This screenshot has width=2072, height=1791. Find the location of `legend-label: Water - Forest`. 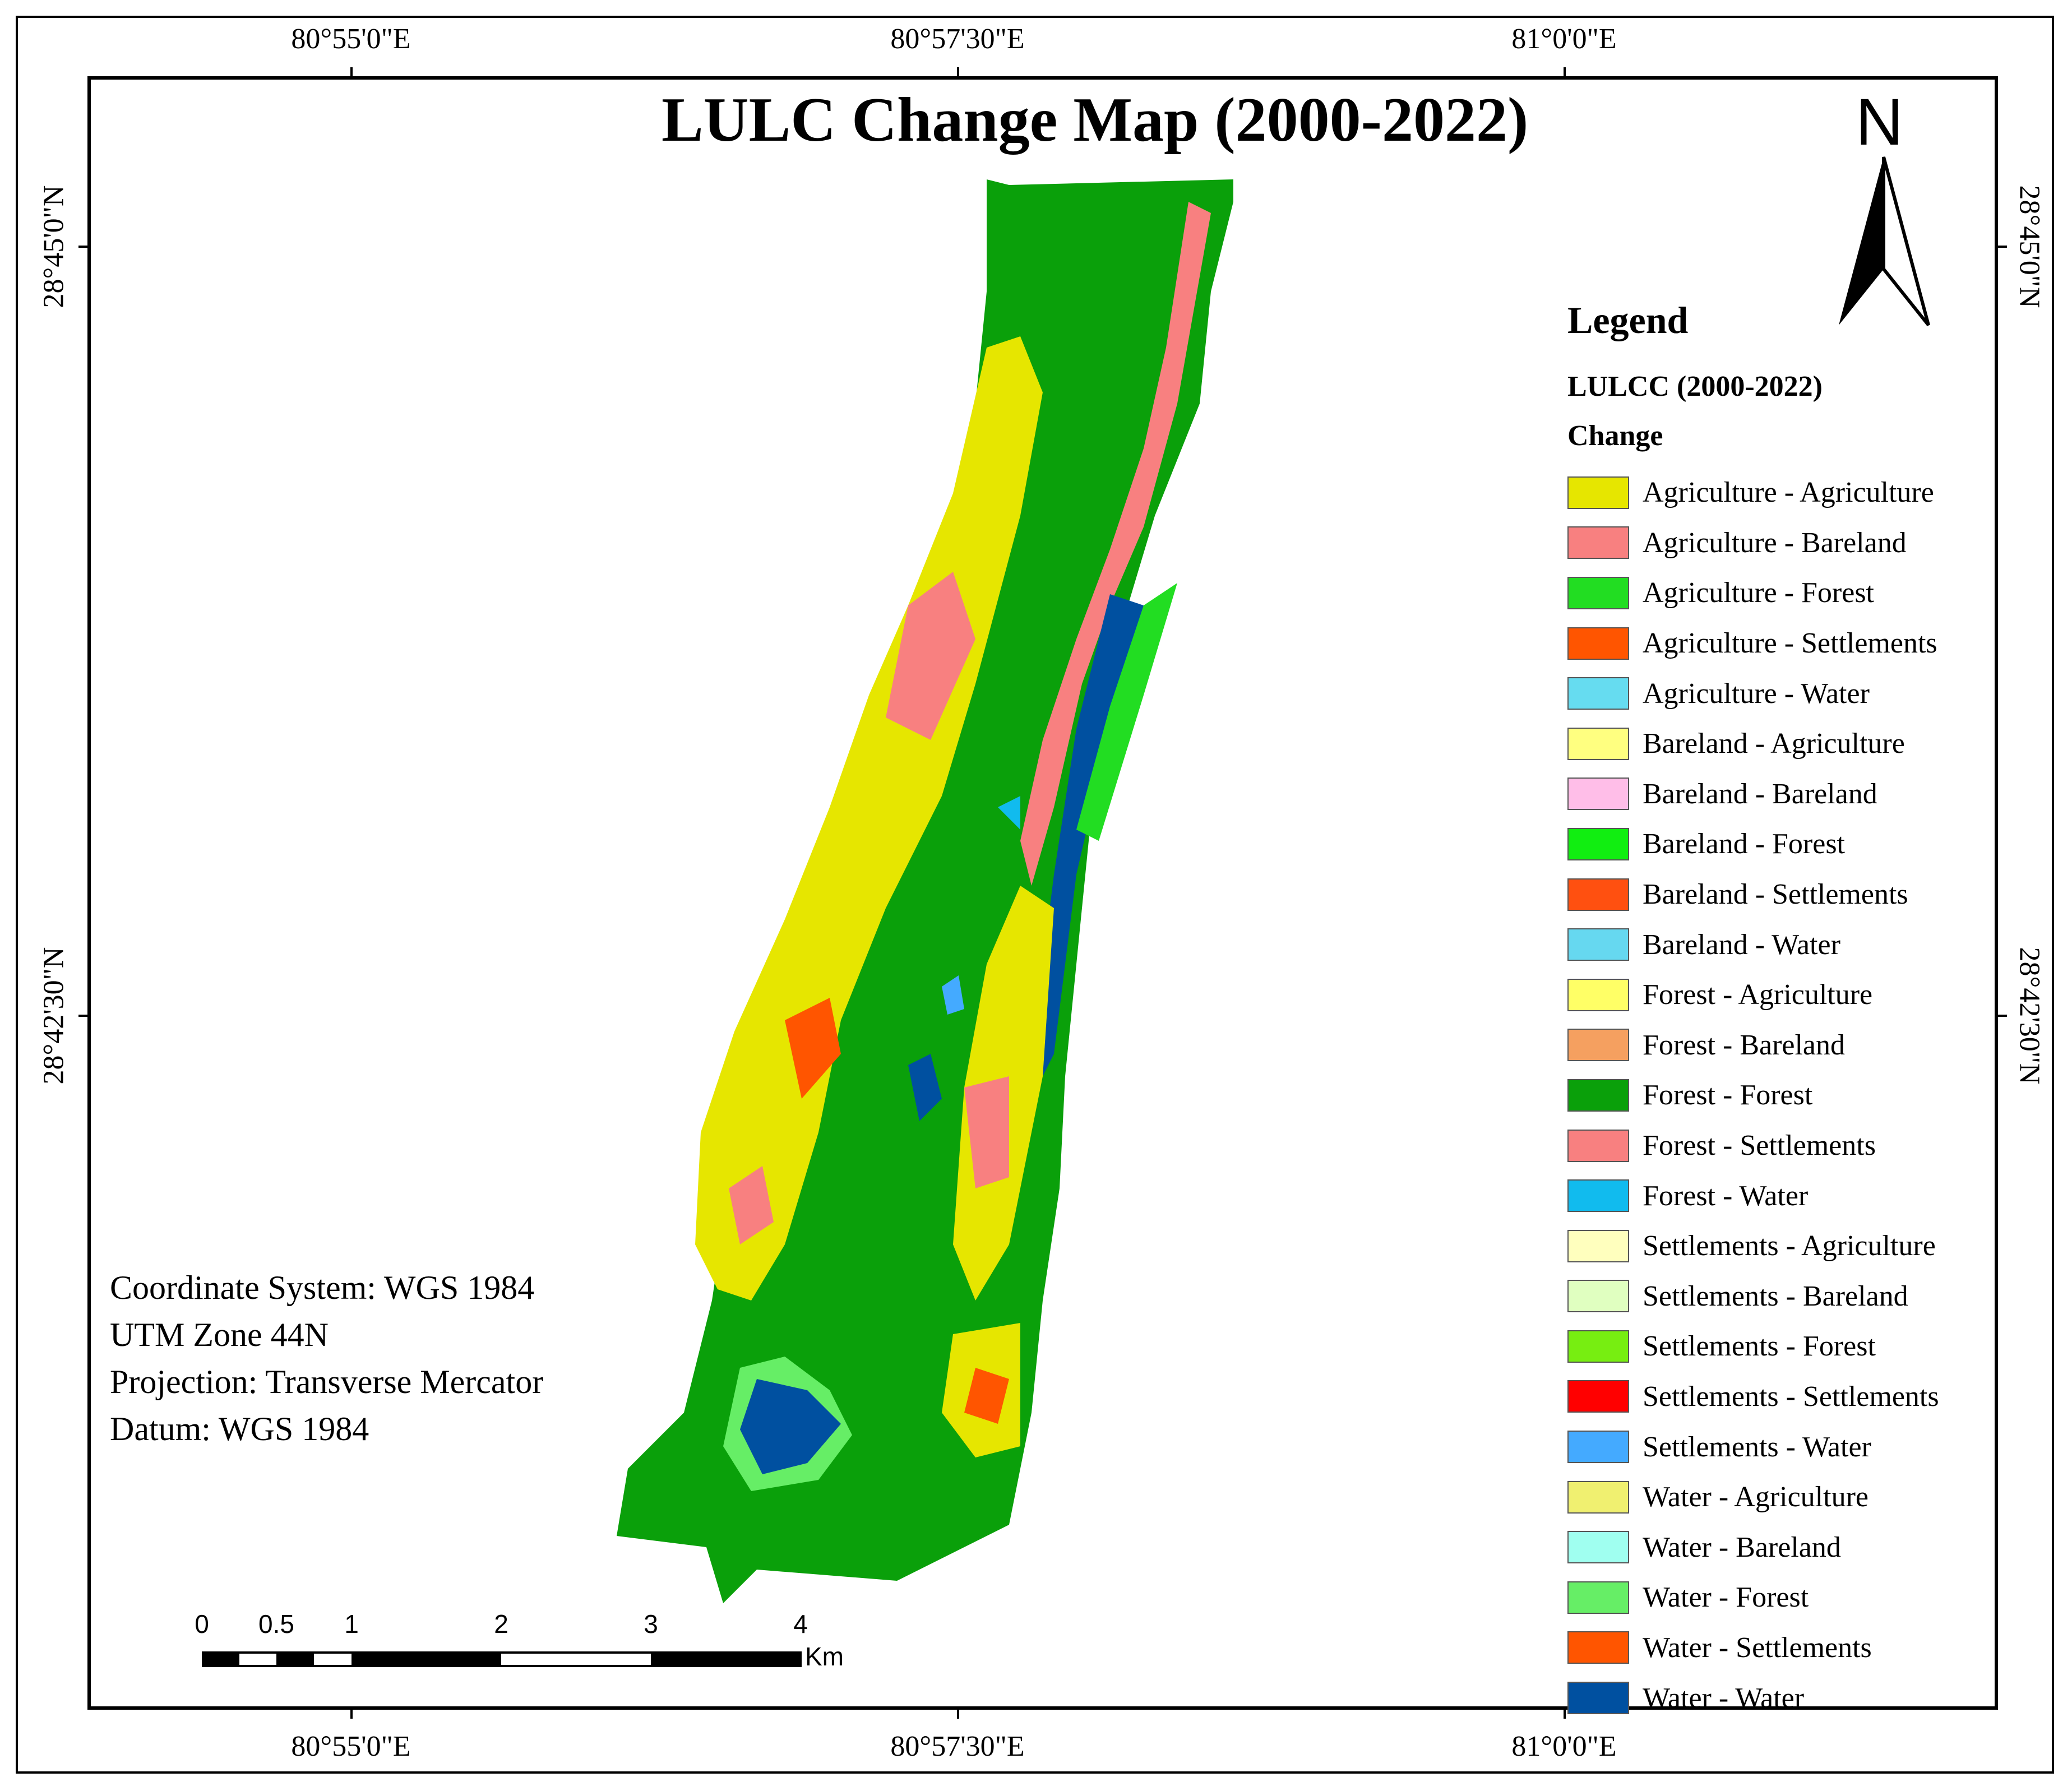

legend-label: Water - Forest is located at coordinates (1726, 1598).